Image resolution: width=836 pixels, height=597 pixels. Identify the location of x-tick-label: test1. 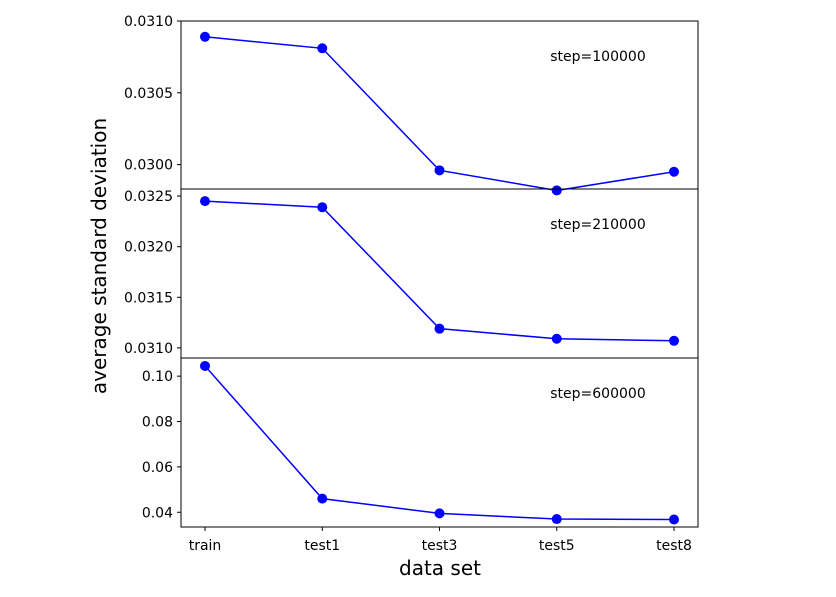
(322, 546).